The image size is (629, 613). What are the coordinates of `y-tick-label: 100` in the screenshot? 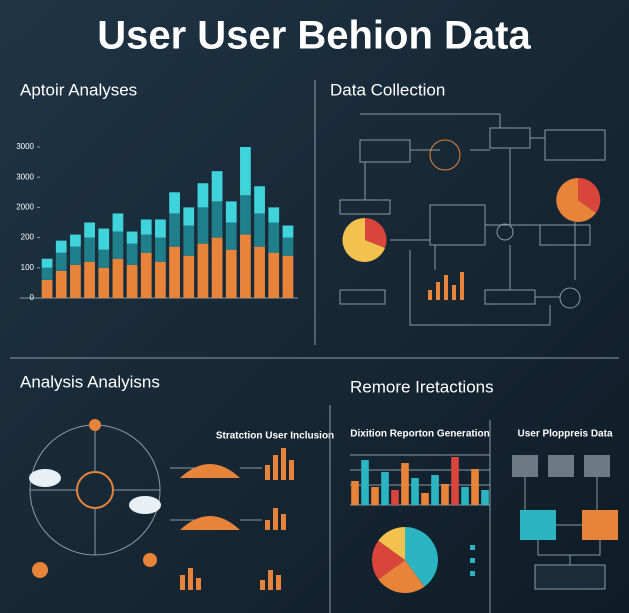 It's located at (28, 267).